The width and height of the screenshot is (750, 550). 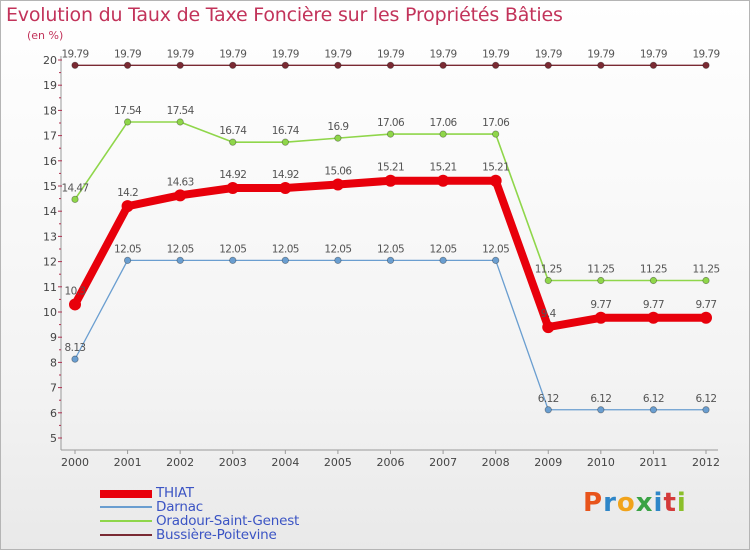 I want to click on logo-letter: P, so click(x=593, y=503).